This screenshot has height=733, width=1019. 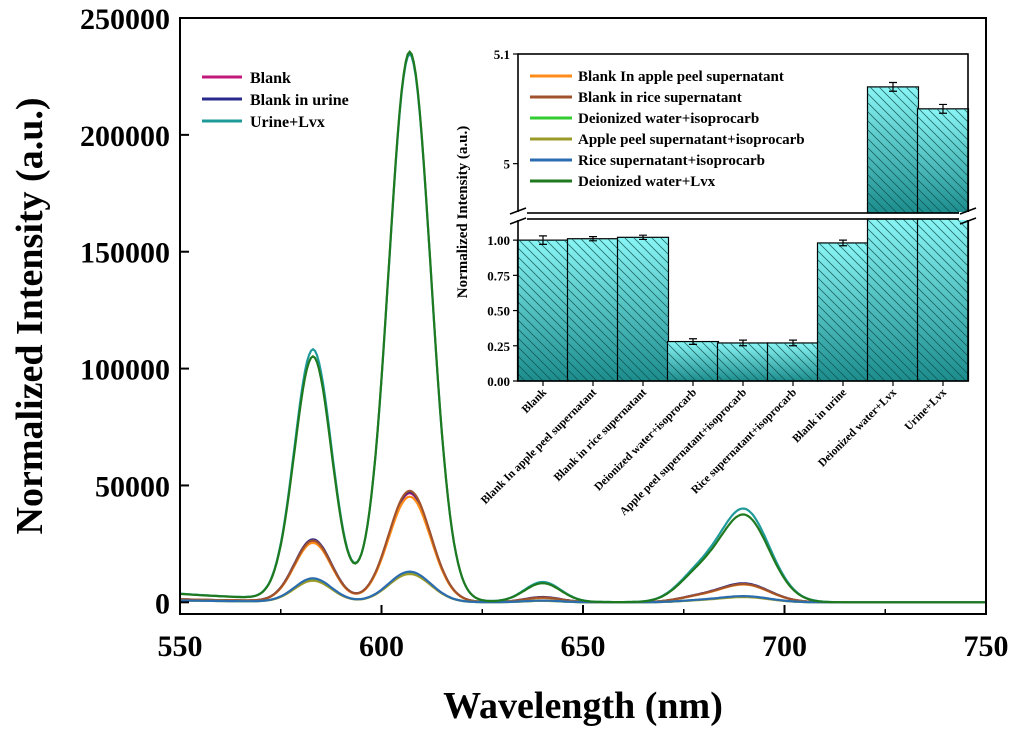 I want to click on x-tick-label: 550, so click(x=180, y=646).